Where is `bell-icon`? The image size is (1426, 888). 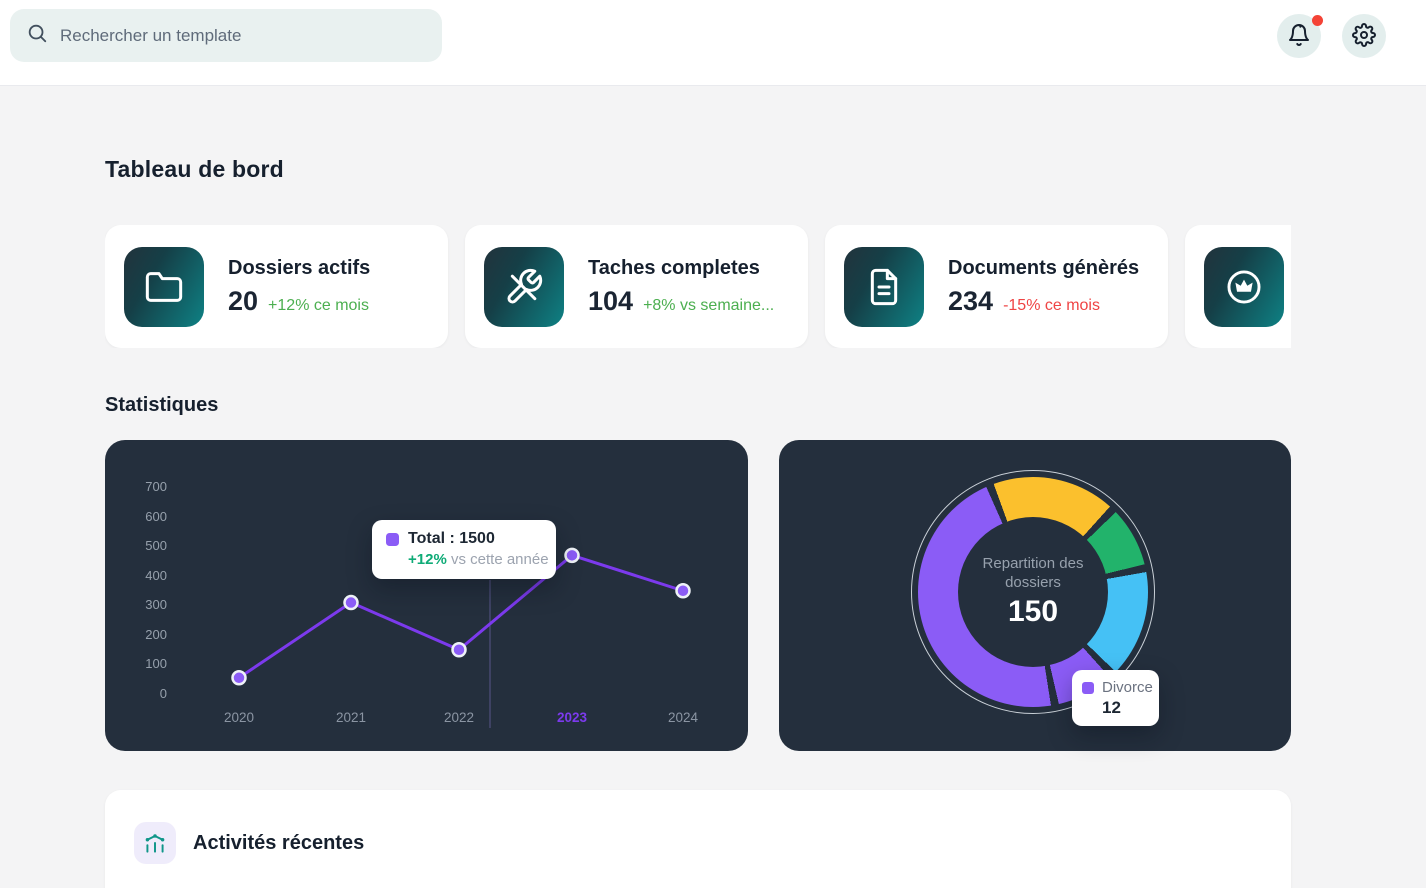
bell-icon is located at coordinates (1299, 36).